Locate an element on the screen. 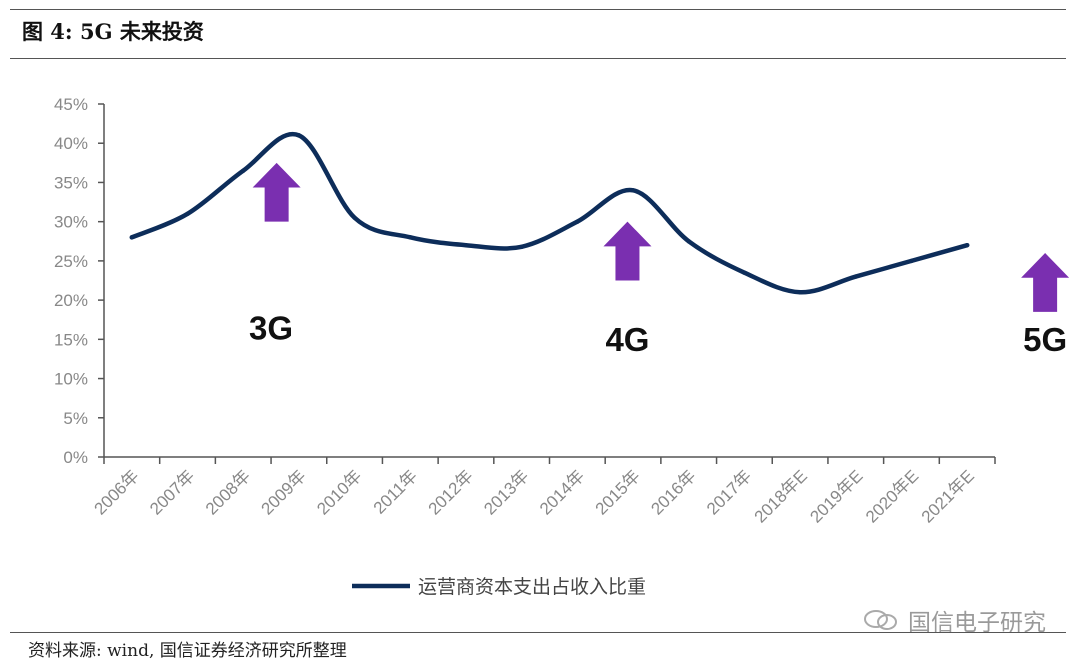  watermark: 国信电子研究 is located at coordinates (954, 620).